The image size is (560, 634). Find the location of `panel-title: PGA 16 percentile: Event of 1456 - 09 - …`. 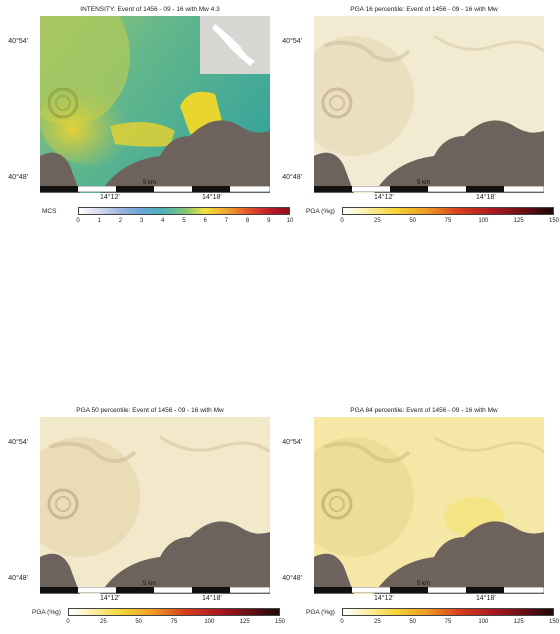

panel-title: PGA 16 percentile: Event of 1456 - 09 - … is located at coordinates (424, 9).